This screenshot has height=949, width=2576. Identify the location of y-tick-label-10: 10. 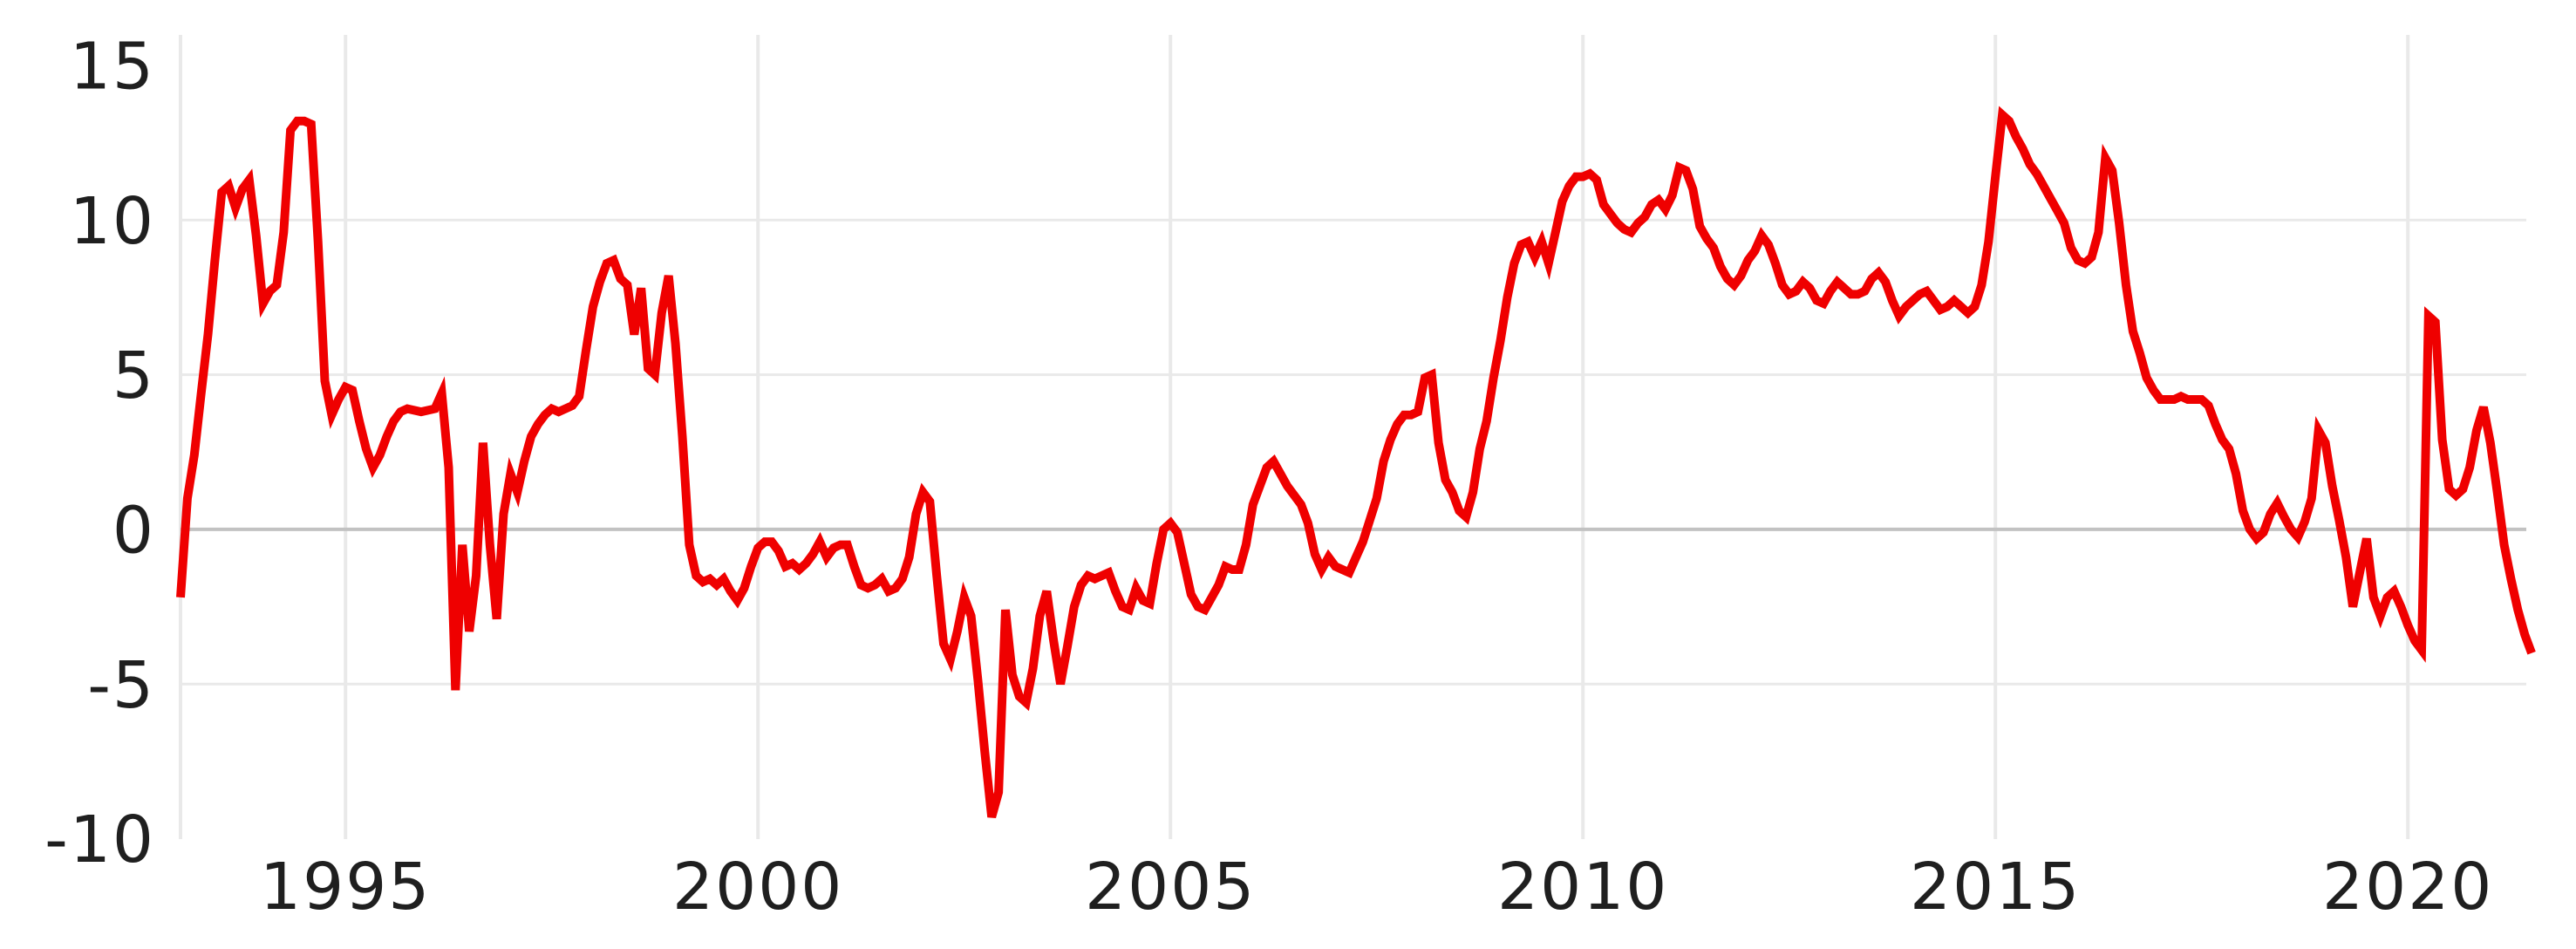
(113, 221).